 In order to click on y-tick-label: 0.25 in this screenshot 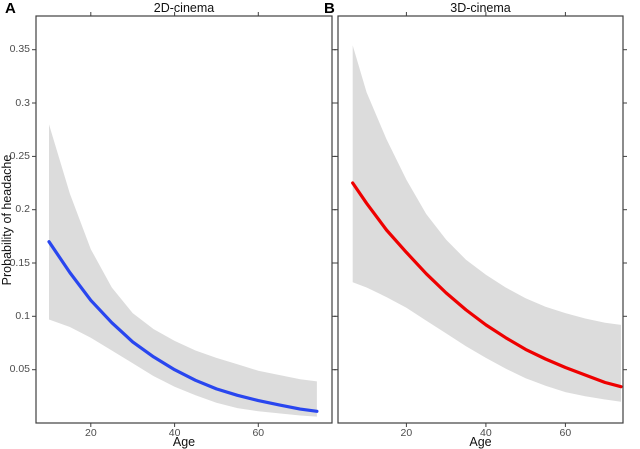, I will do `click(19, 155)`.